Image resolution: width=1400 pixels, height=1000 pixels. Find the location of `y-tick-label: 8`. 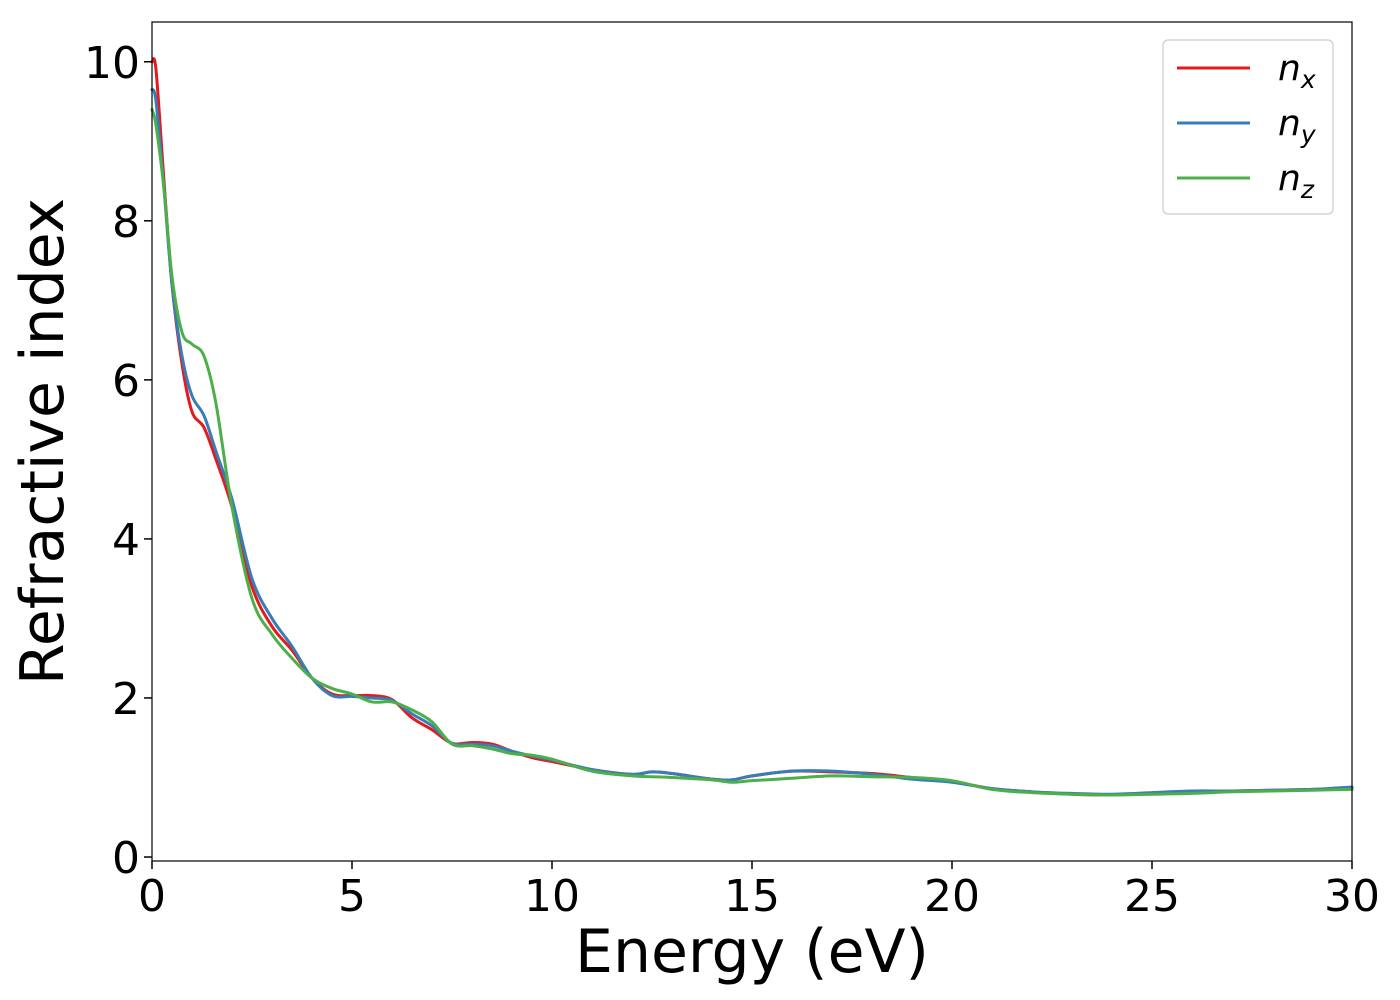

y-tick-label: 8 is located at coordinates (126, 222).